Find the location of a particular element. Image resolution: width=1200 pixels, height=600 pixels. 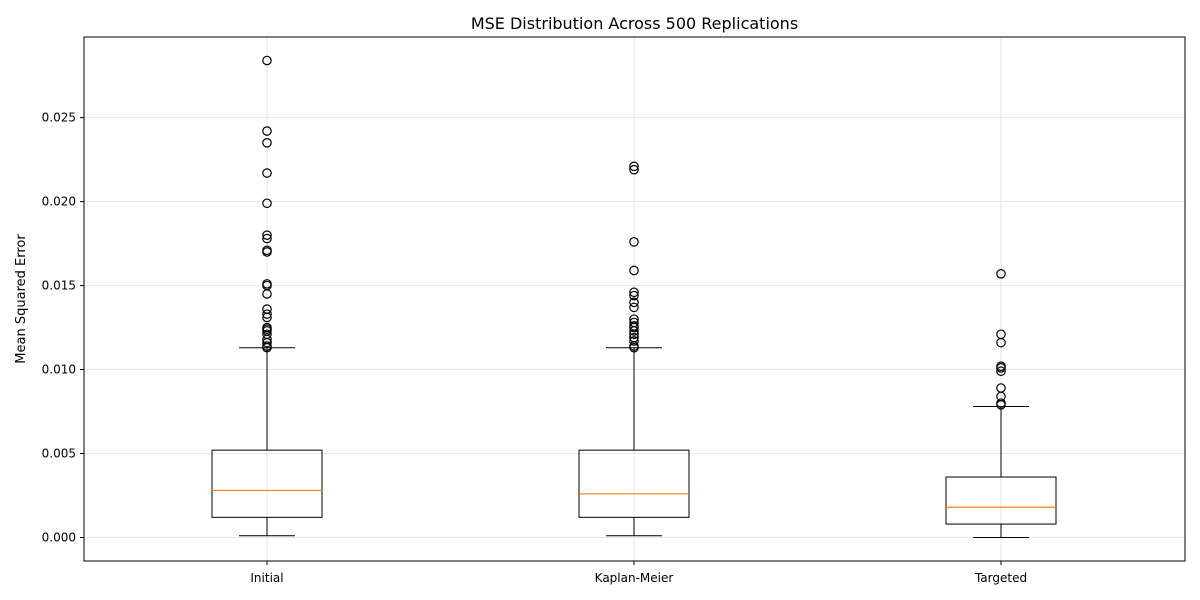

y-tick-label: 0.020 is located at coordinates (59, 202).